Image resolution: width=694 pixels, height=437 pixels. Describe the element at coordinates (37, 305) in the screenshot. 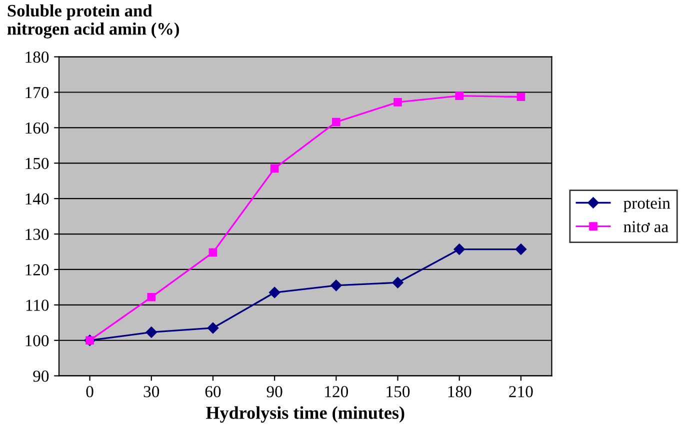

I see `y-tick-label: 110` at that location.